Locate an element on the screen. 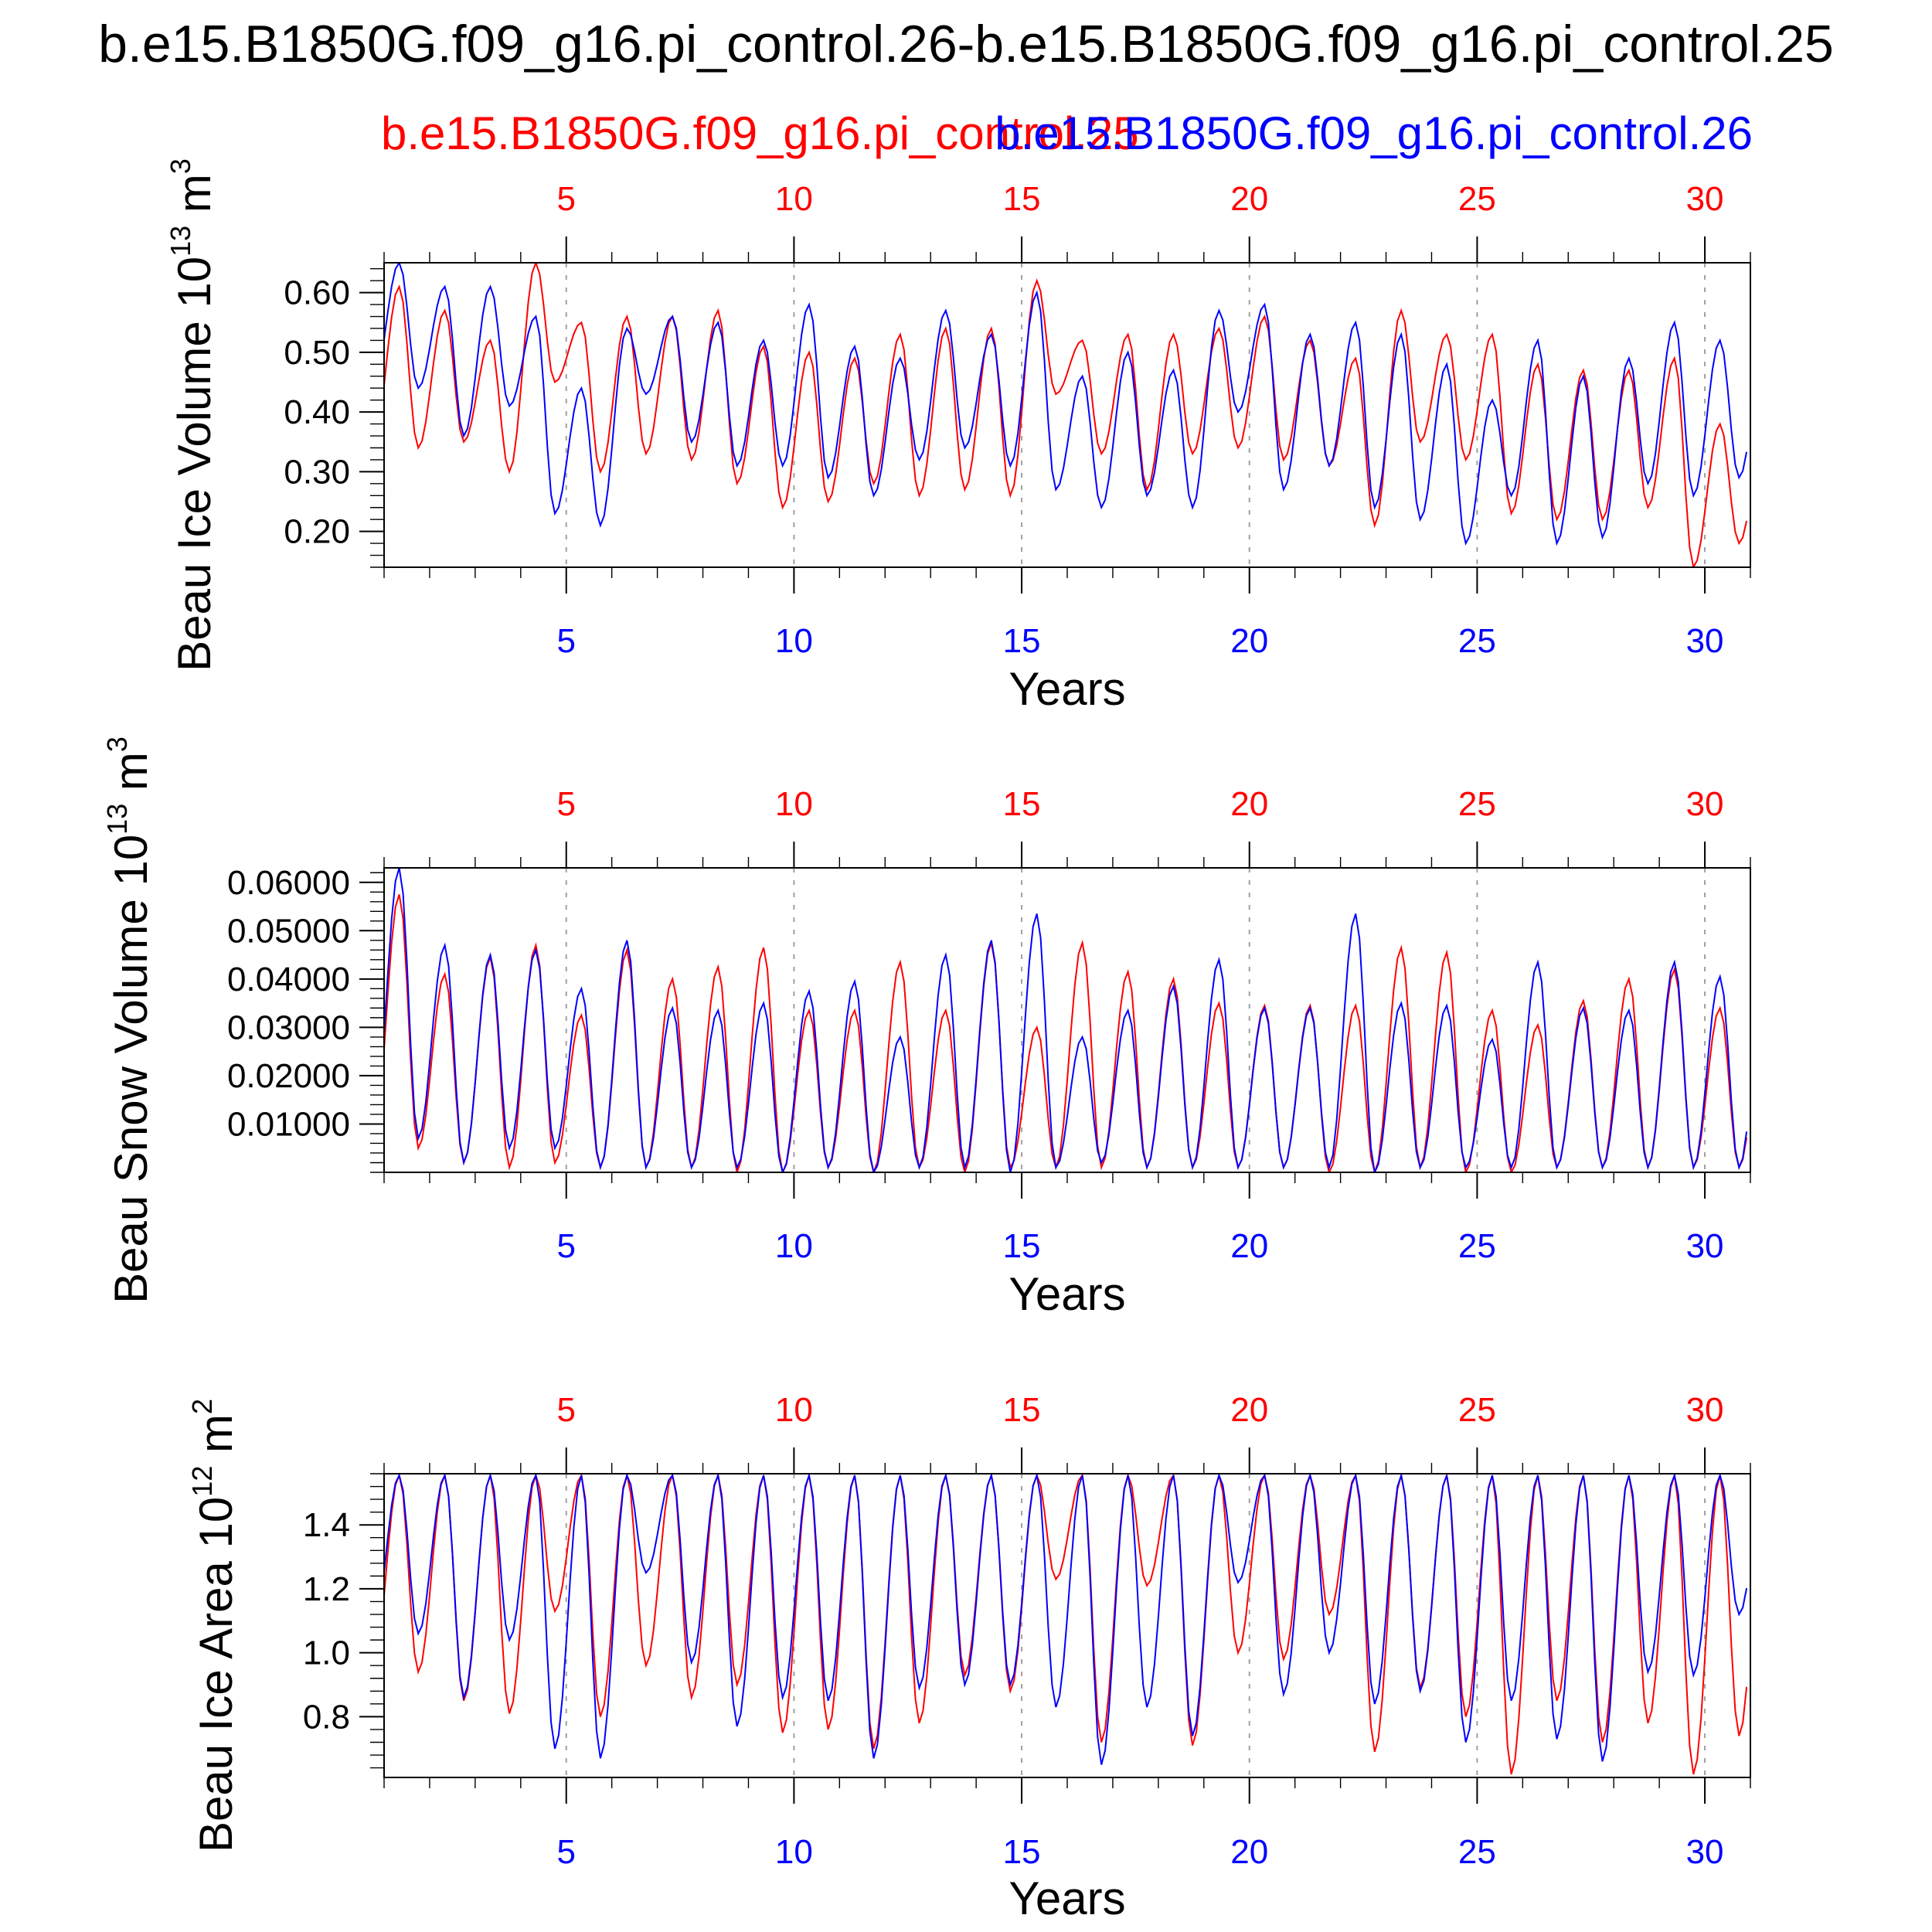 This screenshot has width=1932, height=1932. y-tick-label: 0.02000 is located at coordinates (289, 1076).